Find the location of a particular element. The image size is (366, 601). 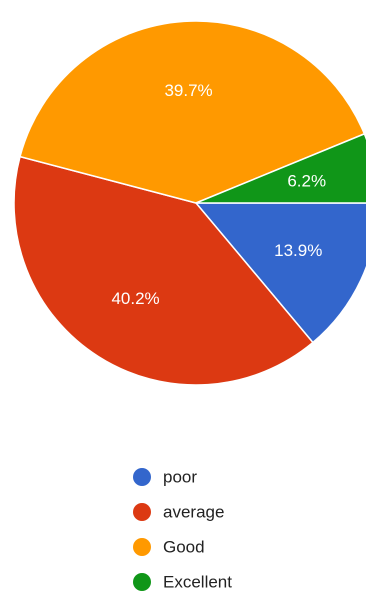

legend-label-average: average is located at coordinates (193, 512).